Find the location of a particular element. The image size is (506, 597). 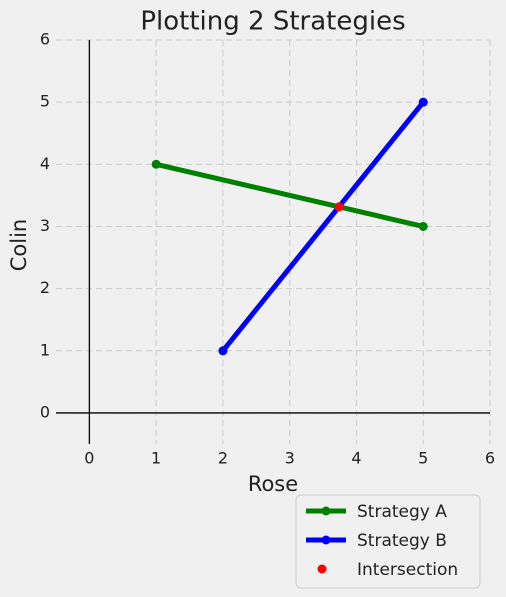

x-tick-label: 0 is located at coordinates (89, 458).